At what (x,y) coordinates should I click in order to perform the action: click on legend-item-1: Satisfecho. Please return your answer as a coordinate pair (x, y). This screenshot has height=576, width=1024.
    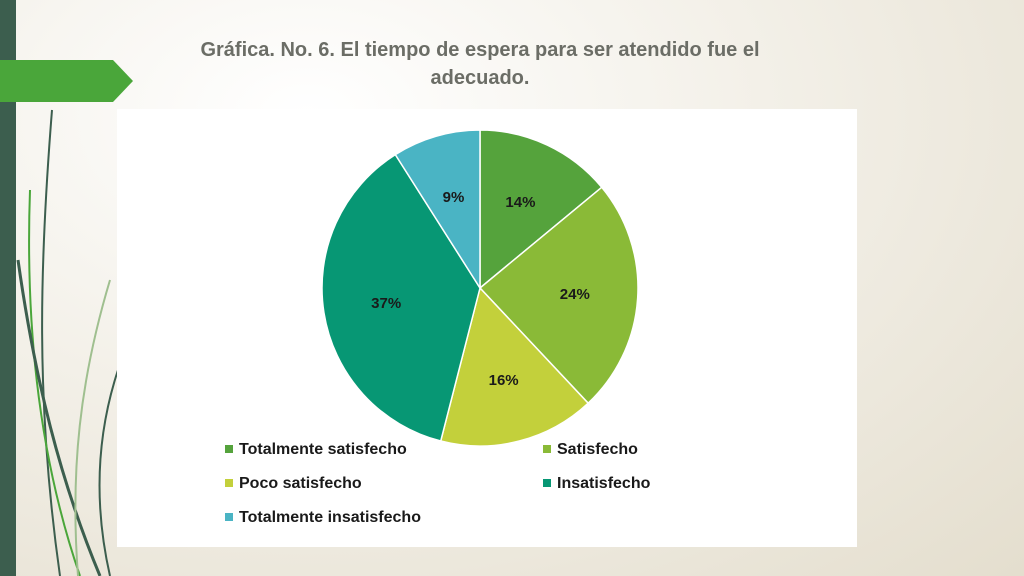
    Looking at the image, I should click on (590, 450).